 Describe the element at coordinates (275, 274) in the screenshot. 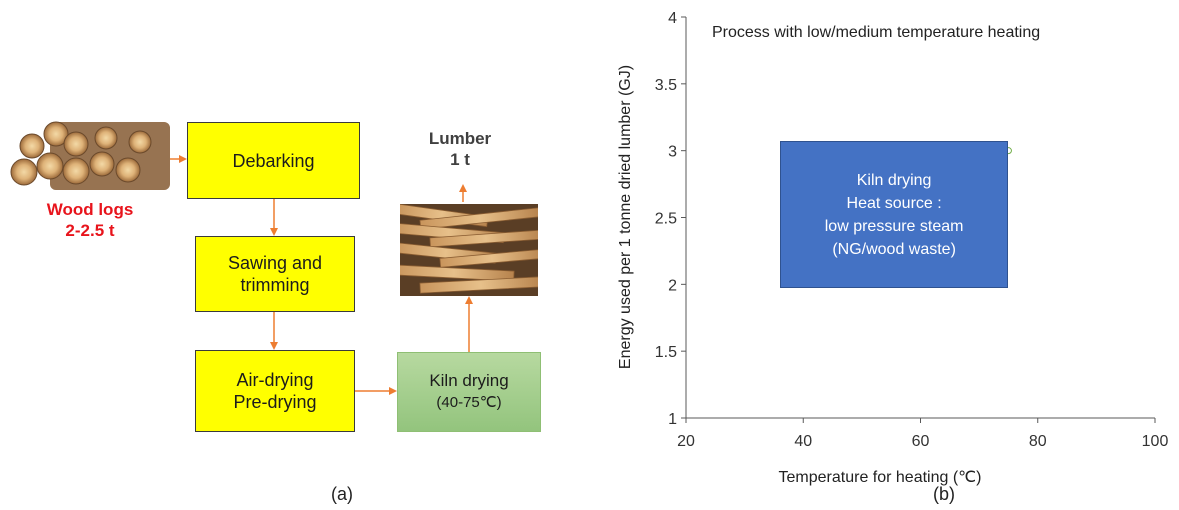

I see `sawing-trimming-box: Sawing and trimming` at that location.